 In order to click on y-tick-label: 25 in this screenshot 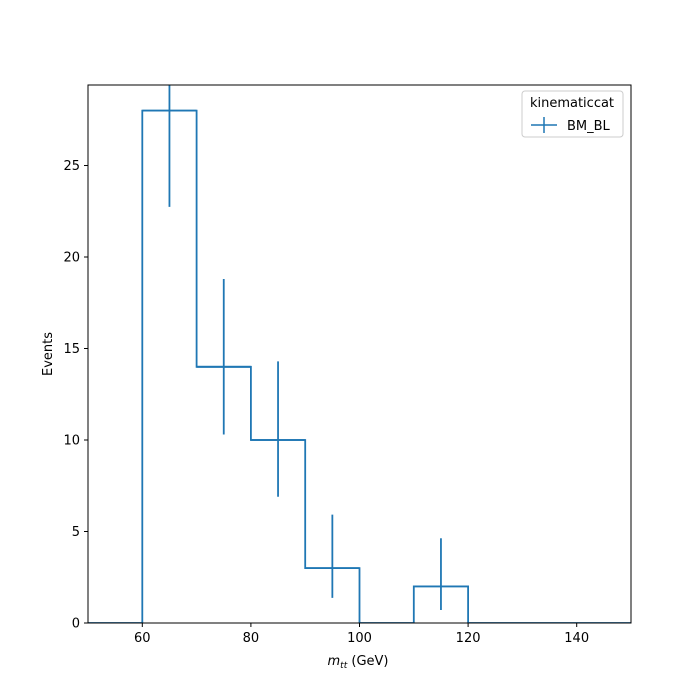, I will do `click(71, 166)`.